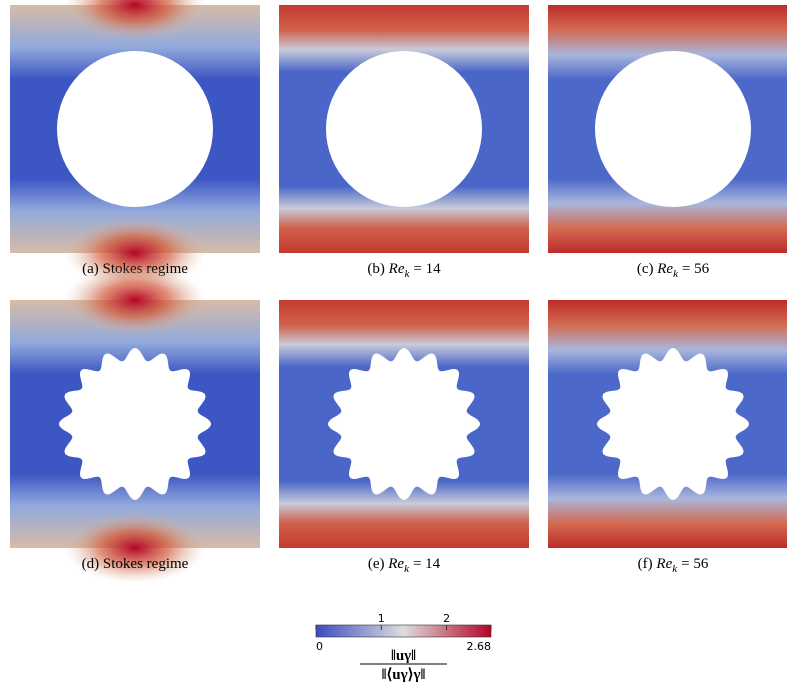 The image size is (787, 687). I want to click on caption: (e) Rek = 14, so click(404, 565).